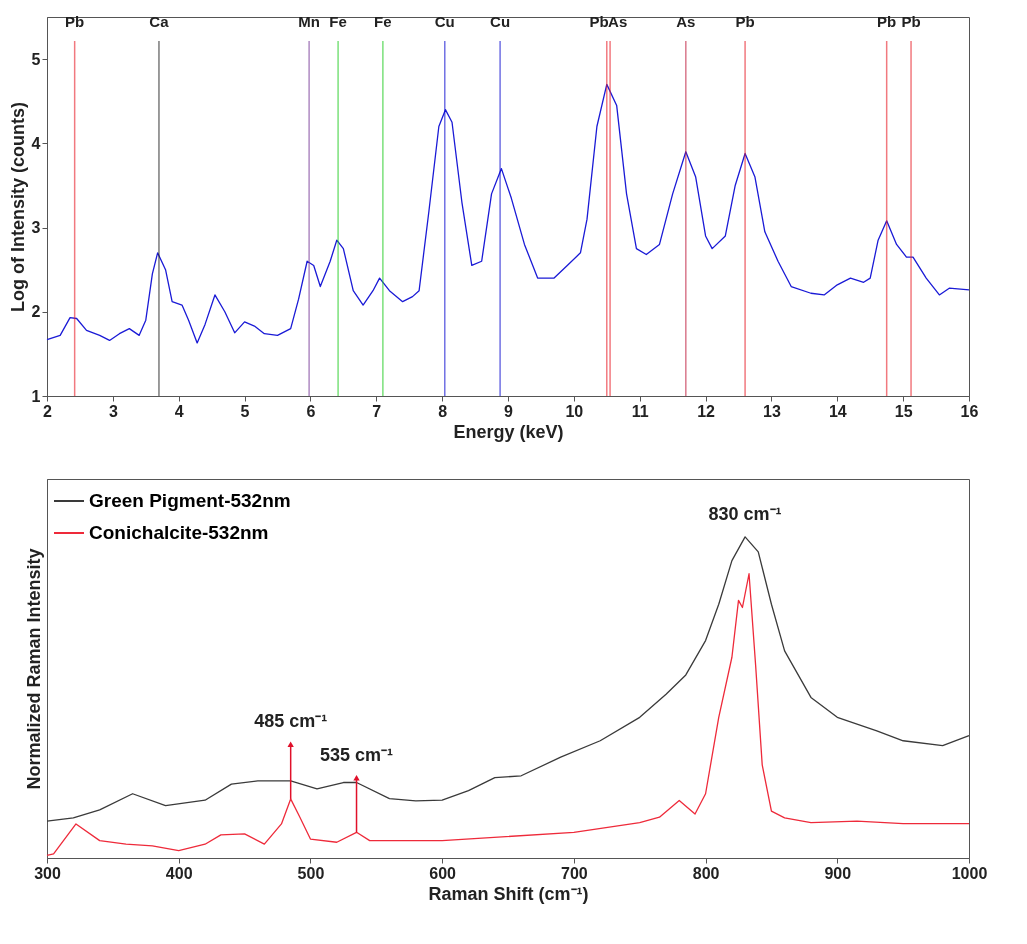  I want to click on annotation: 830 cm⁻¹, so click(745, 513).